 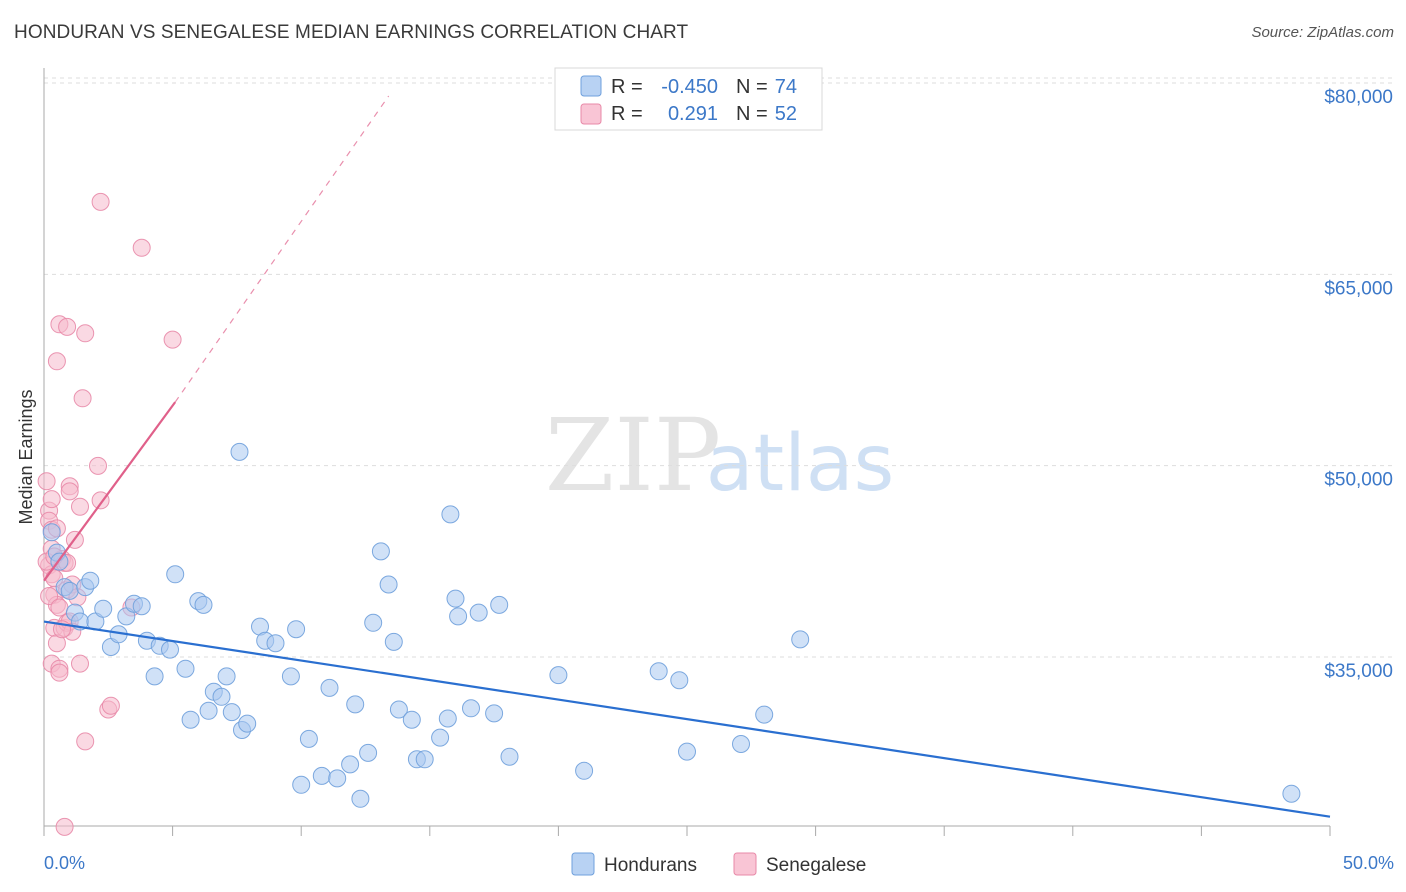 I want to click on legend-n-label-2: N =, so click(x=752, y=114).